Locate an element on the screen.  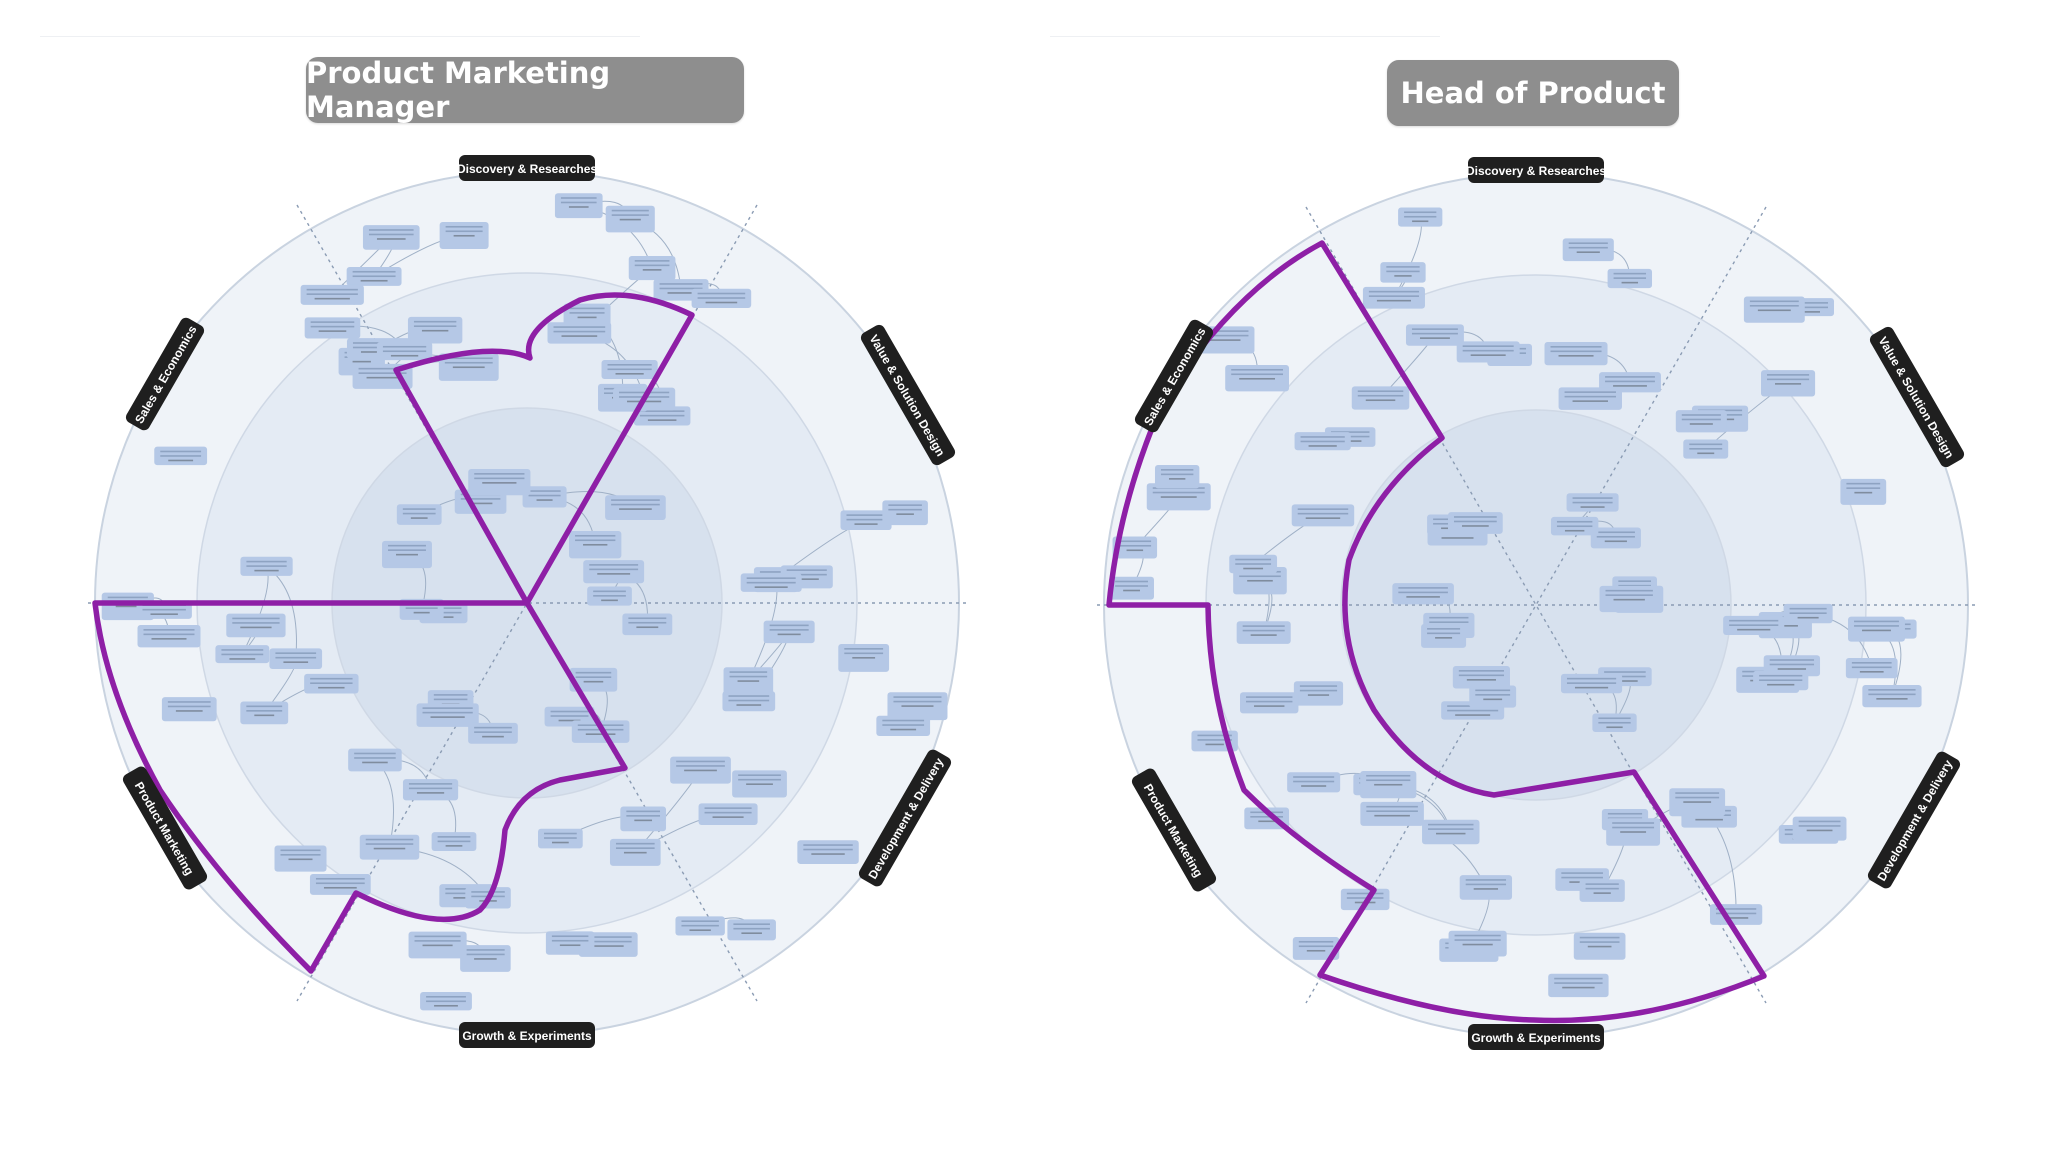
panel-title: Product Marketing Manager is located at coordinates (525, 90).